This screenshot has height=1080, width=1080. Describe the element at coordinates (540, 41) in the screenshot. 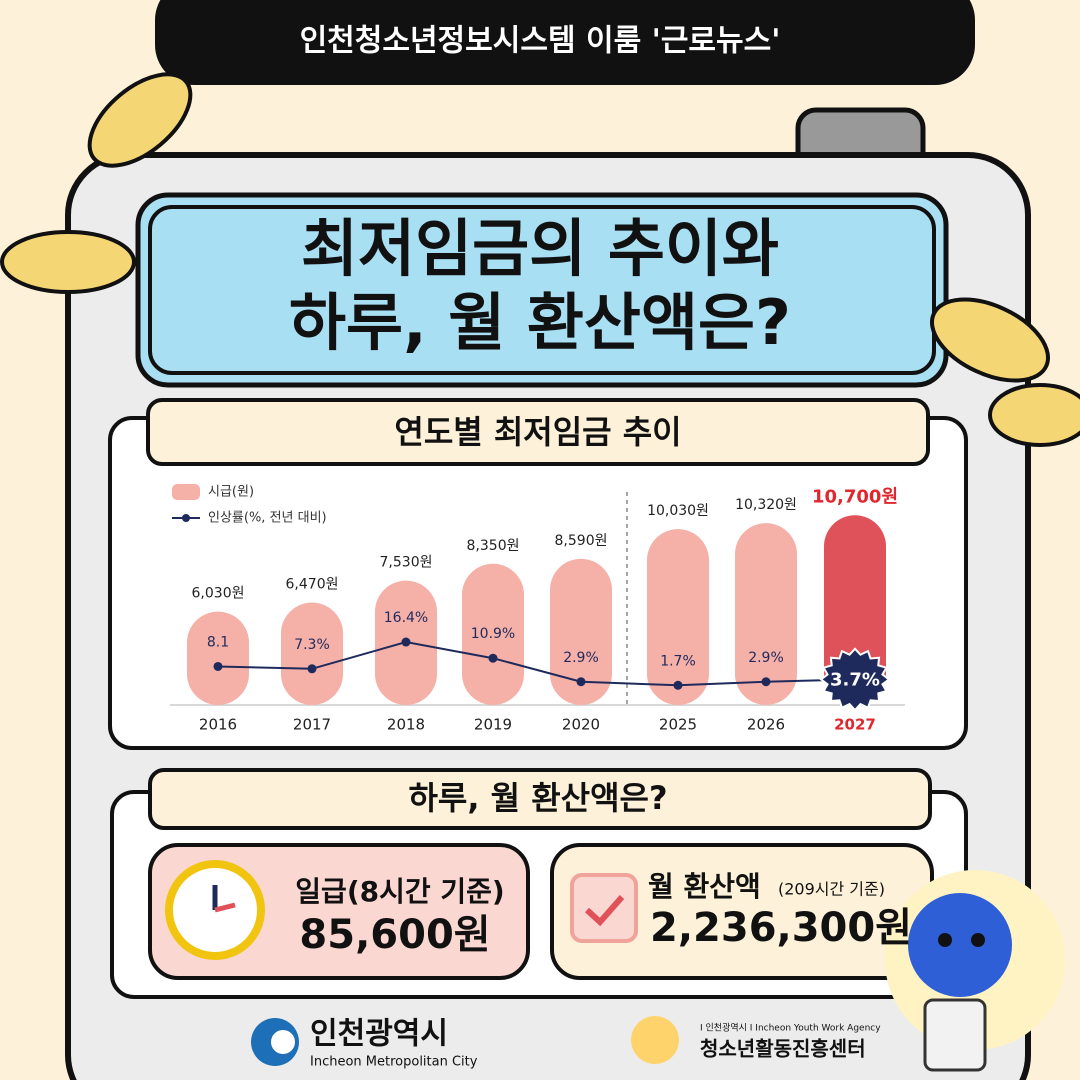

I see `header-tag: 인천청소년정보시스템 이룸 '근로뉴스'` at that location.